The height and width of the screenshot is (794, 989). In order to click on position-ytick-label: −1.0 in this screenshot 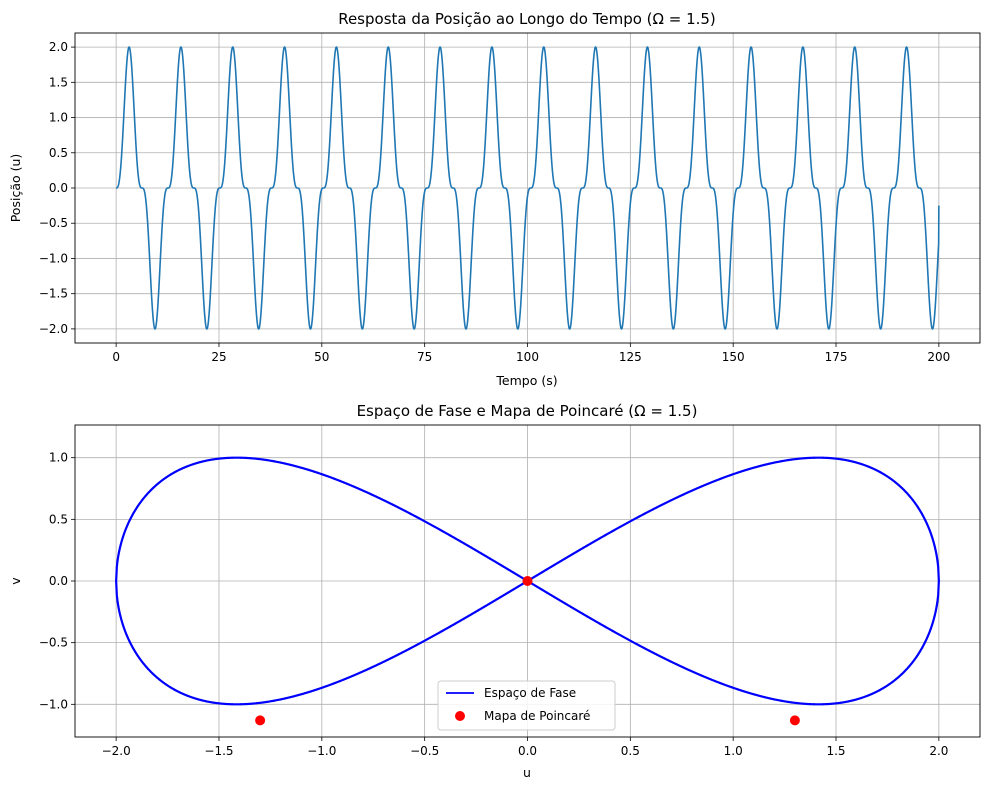, I will do `click(53, 258)`.